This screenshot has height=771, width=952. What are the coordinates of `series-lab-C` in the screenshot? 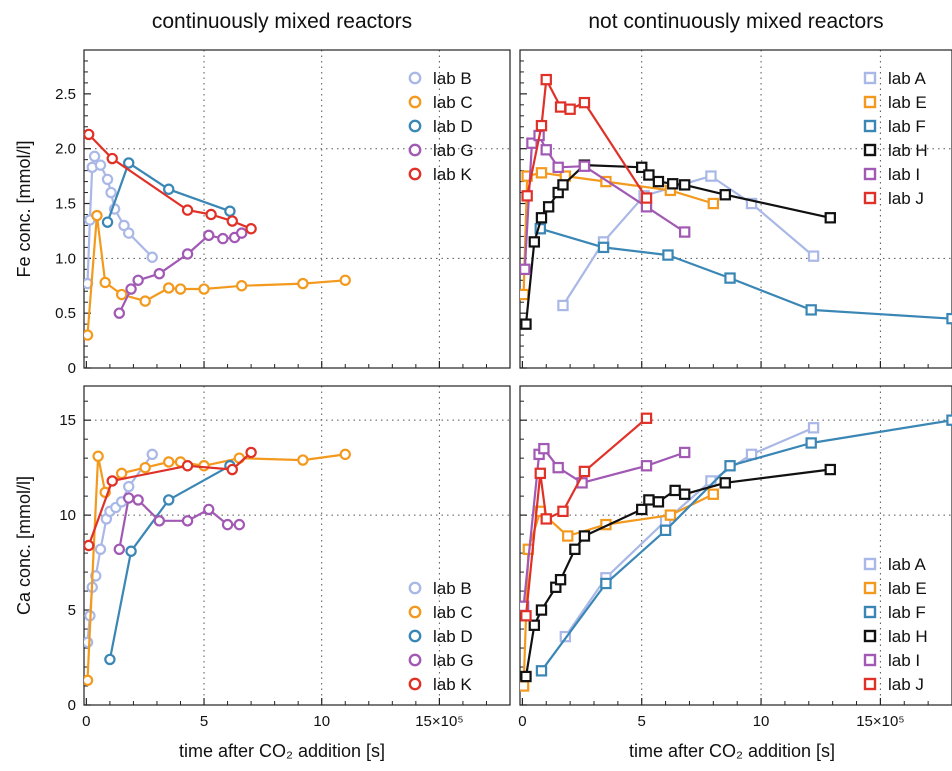 It's located at (217, 567).